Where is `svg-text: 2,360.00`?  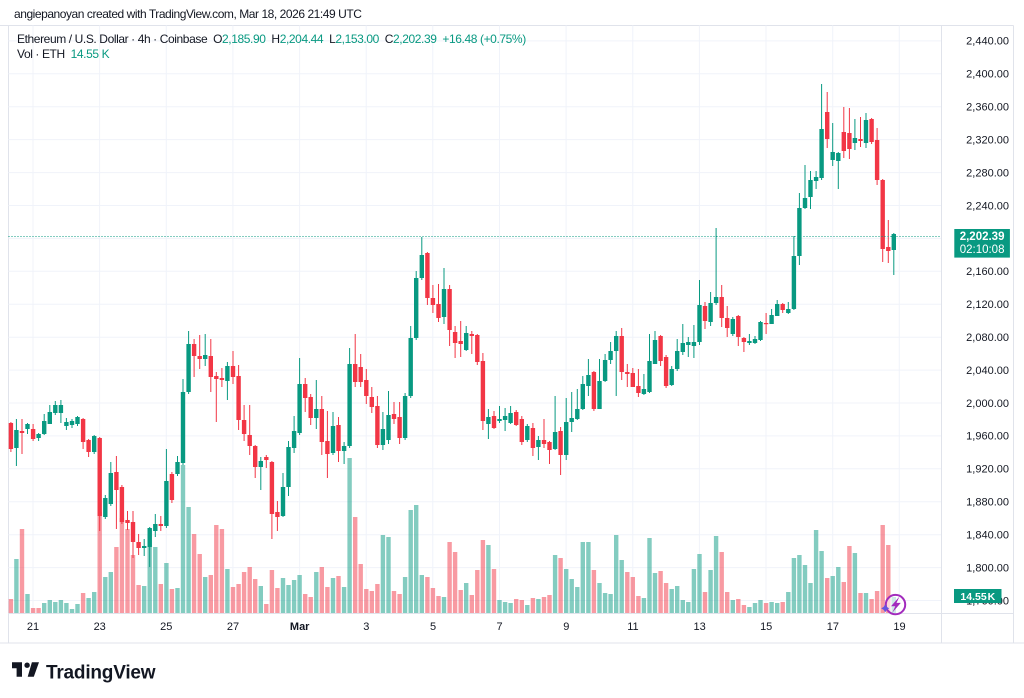 svg-text: 2,360.00 is located at coordinates (987, 108).